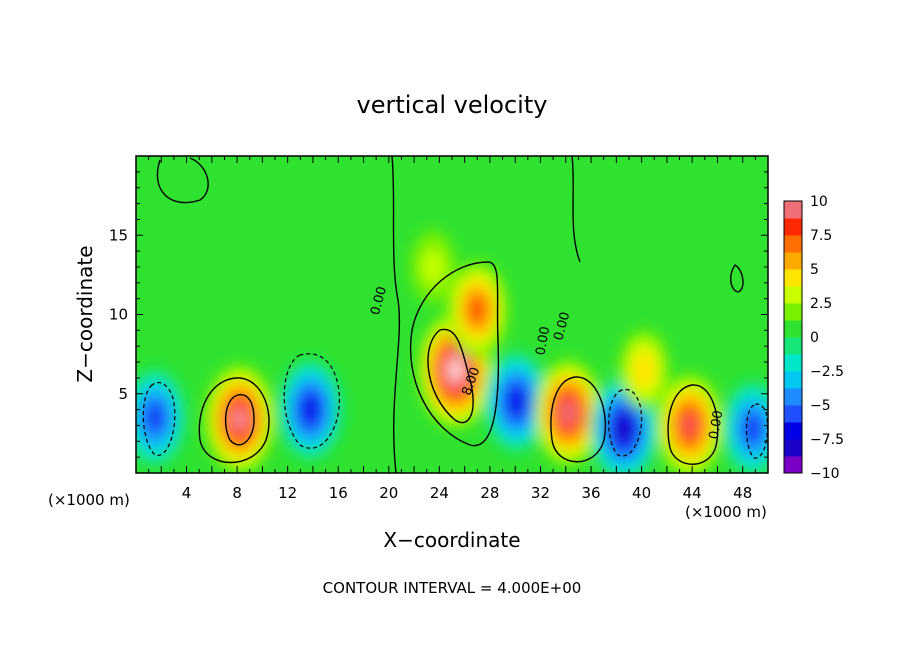  What do you see at coordinates (388, 493) in the screenshot?
I see `x-tick-label-20: 20` at bounding box center [388, 493].